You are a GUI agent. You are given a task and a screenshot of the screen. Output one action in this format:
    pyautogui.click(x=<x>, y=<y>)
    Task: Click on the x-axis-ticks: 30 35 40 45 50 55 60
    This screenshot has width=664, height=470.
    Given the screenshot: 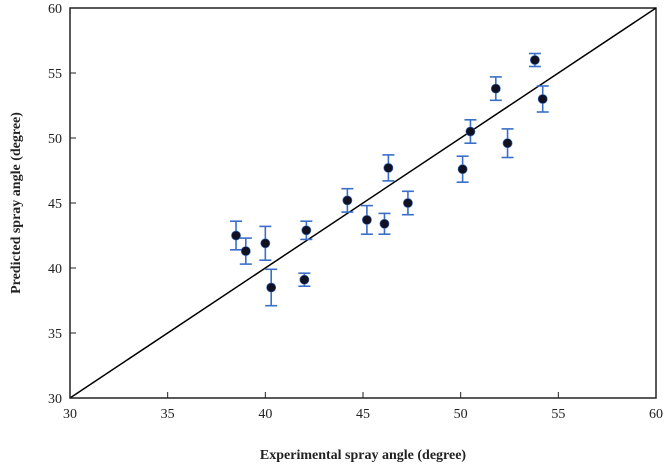 What is the action you would take?
    pyautogui.click(x=363, y=407)
    